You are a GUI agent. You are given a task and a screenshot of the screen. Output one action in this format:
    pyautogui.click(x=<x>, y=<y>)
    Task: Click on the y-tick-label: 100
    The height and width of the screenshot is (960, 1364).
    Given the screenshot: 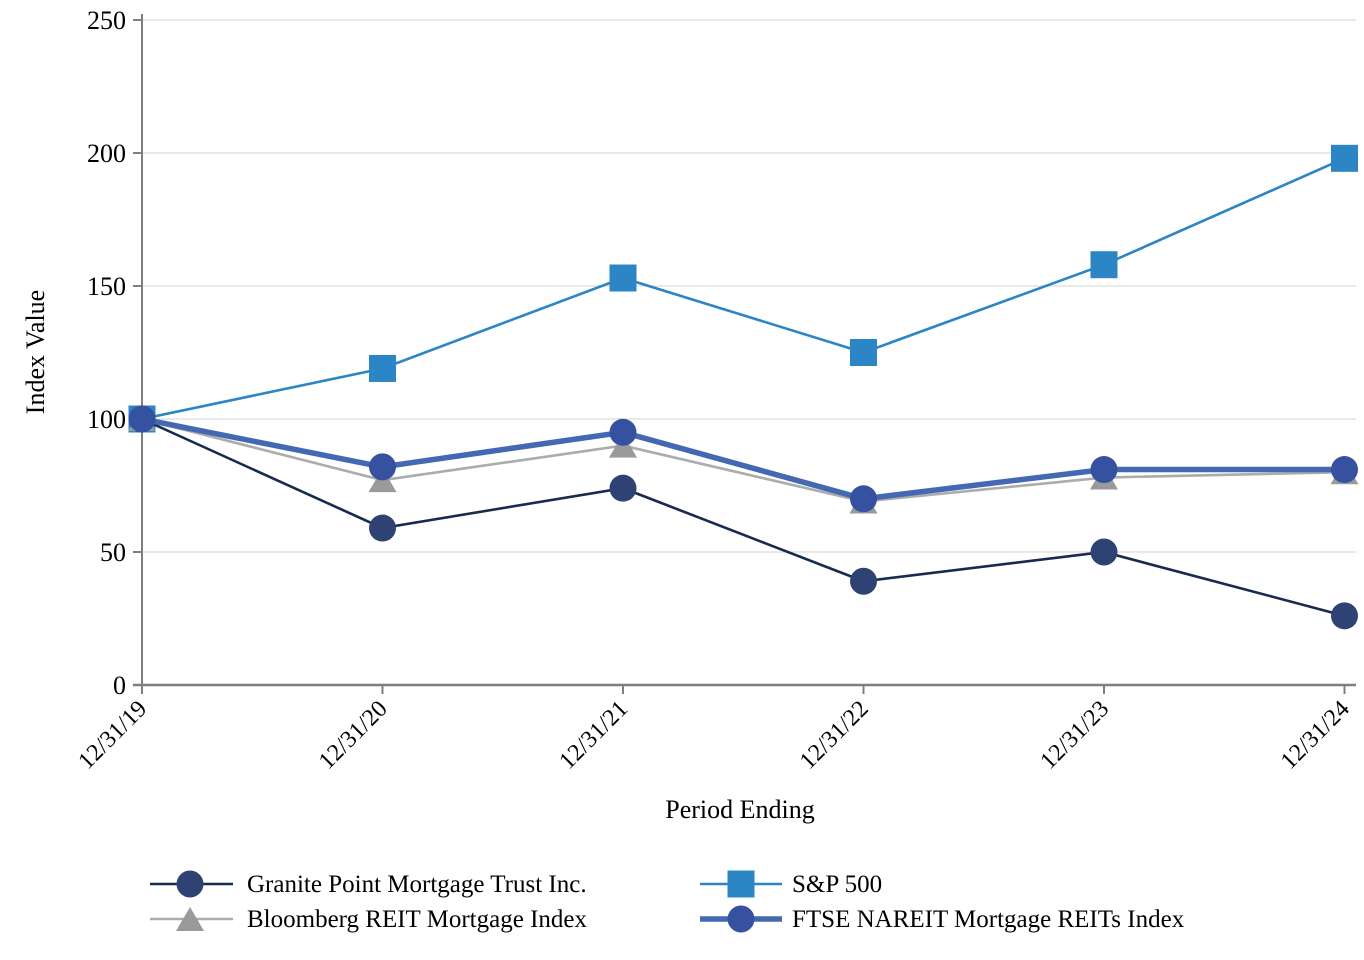 What is the action you would take?
    pyautogui.click(x=106, y=419)
    